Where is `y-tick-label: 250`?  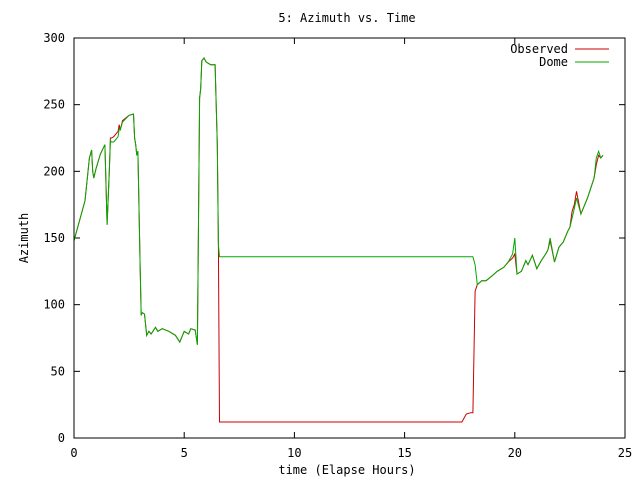 y-tick-label: 250 is located at coordinates (54, 105).